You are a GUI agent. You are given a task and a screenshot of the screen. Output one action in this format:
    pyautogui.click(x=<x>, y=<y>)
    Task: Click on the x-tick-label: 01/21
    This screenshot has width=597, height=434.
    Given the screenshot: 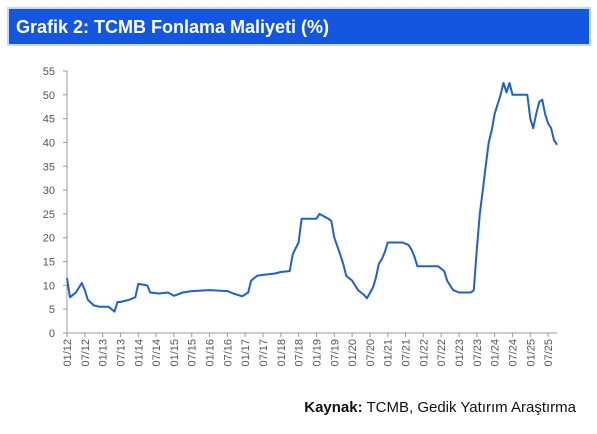 What is the action you would take?
    pyautogui.click(x=389, y=353)
    